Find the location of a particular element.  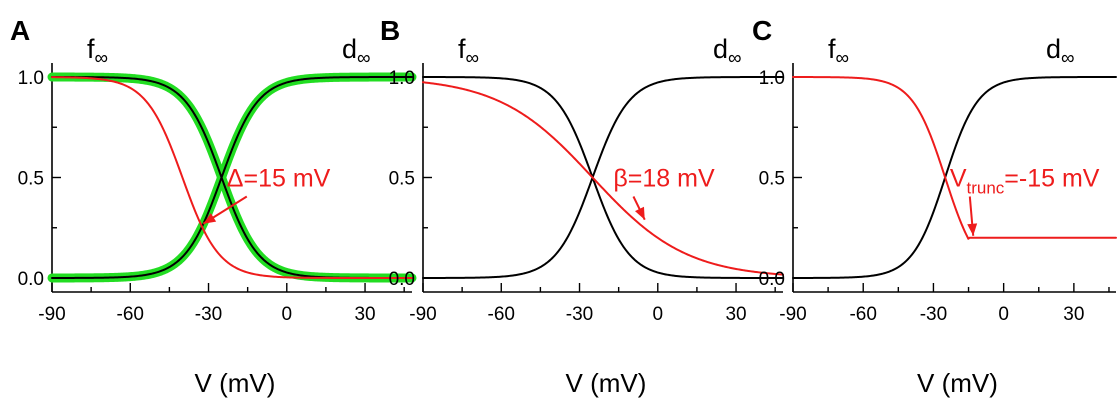

annotation-label: Δ=15 mV is located at coordinates (279, 179).